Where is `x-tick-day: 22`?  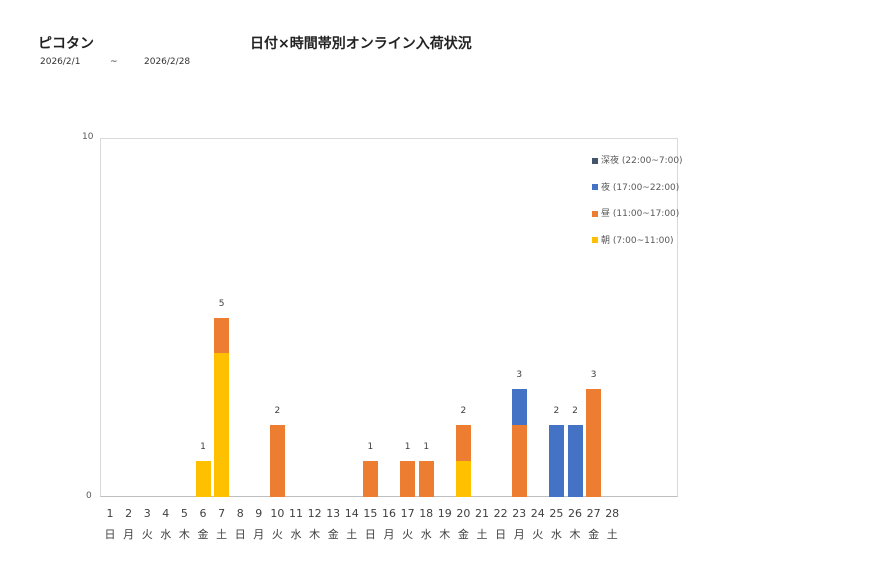 x-tick-day: 22 is located at coordinates (500, 513).